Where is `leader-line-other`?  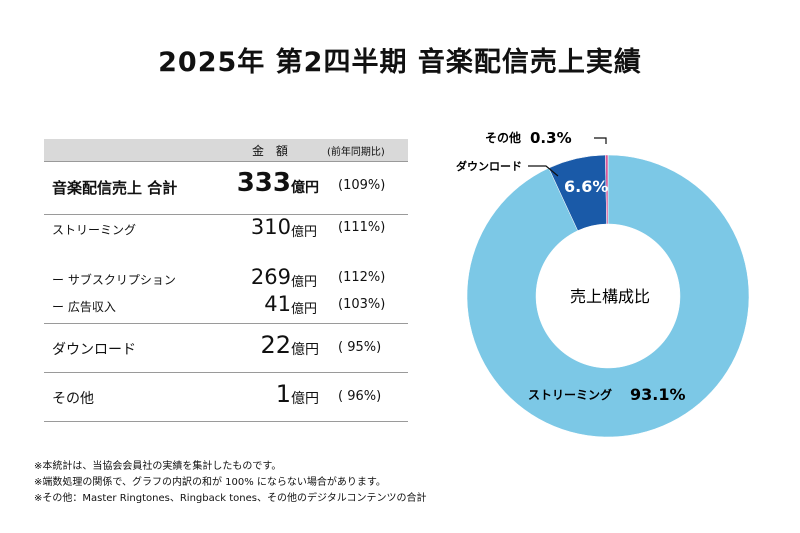 leader-line-other is located at coordinates (600, 140).